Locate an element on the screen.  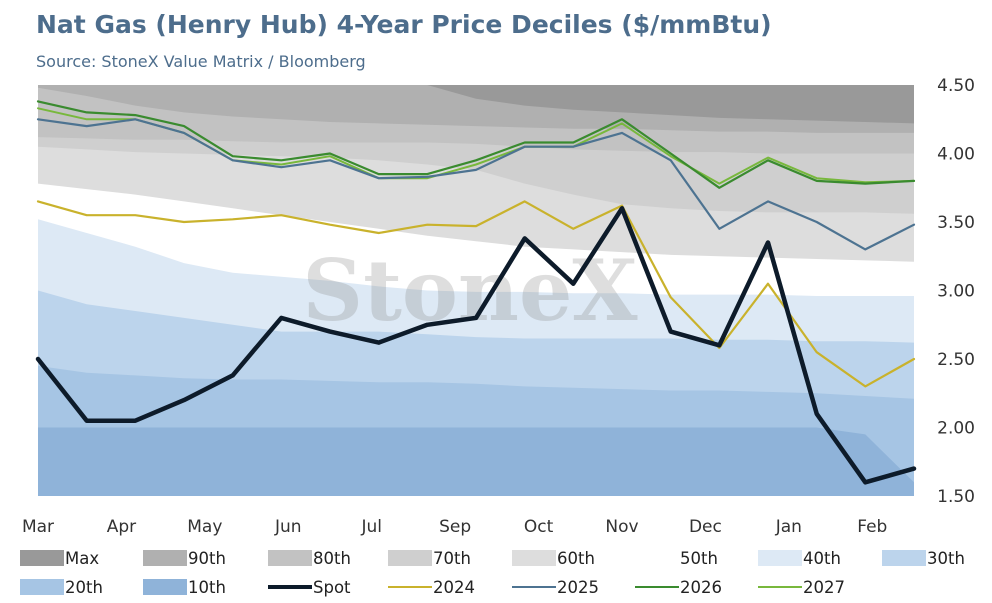
legend-label: Spot is located at coordinates (332, 587).